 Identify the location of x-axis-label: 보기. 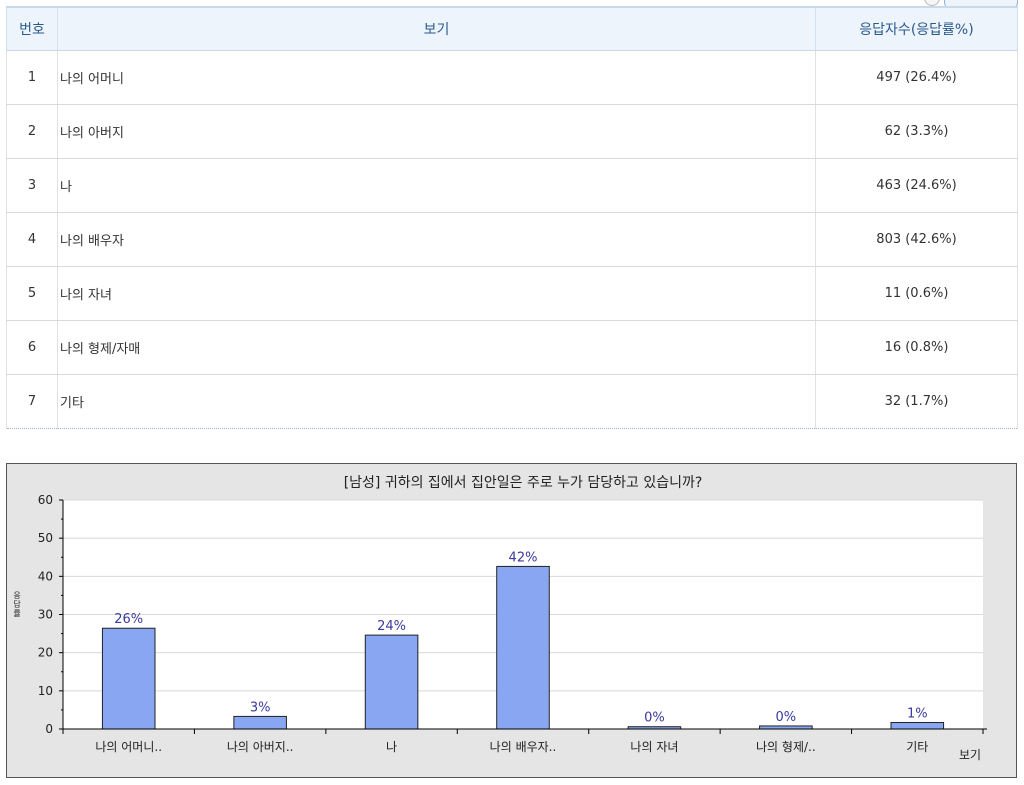
(970, 755).